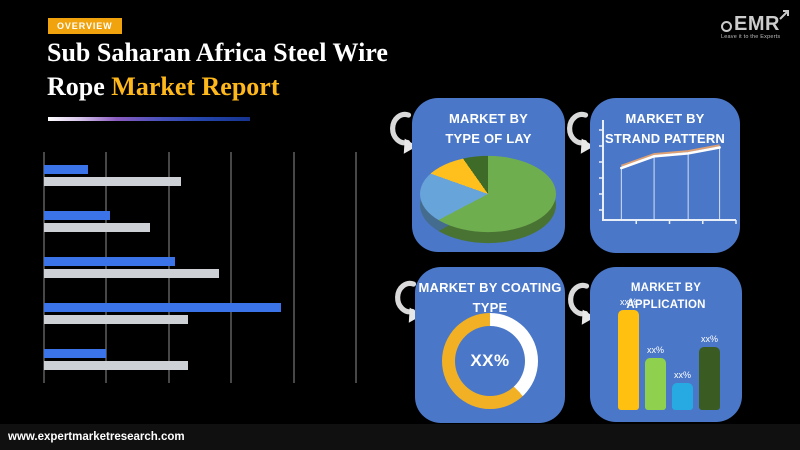 The height and width of the screenshot is (450, 800). Describe the element at coordinates (751, 37) in the screenshot. I see `logo-tagline: Leave it to the Experts` at that location.